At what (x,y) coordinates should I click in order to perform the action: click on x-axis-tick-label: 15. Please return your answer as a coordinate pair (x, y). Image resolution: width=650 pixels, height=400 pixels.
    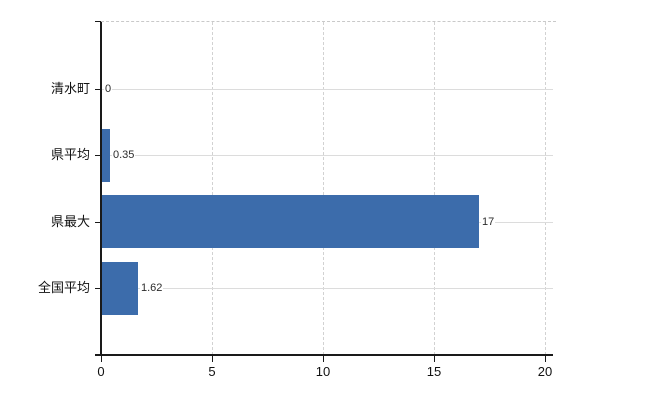
    Looking at the image, I should click on (434, 371).